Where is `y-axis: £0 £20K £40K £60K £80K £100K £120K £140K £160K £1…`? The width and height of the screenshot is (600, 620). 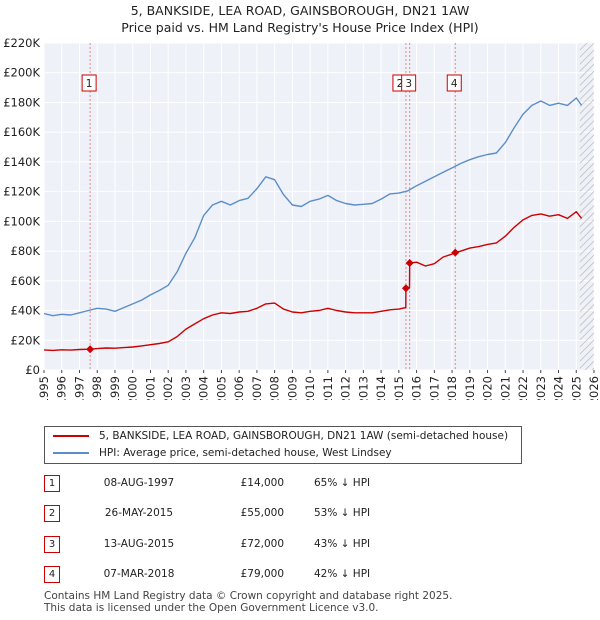 y-axis: £0 £20K £40K £60K £80K £100K £120K £140K £160K £1… is located at coordinates (21, 206).